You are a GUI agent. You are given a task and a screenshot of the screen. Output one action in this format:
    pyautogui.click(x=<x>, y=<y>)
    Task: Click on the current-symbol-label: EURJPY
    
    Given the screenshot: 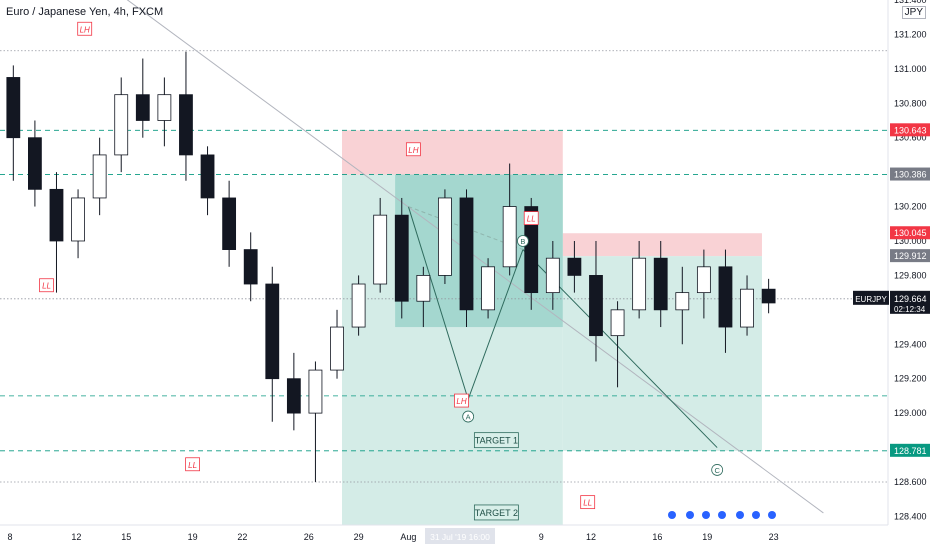 What is the action you would take?
    pyautogui.click(x=871, y=299)
    